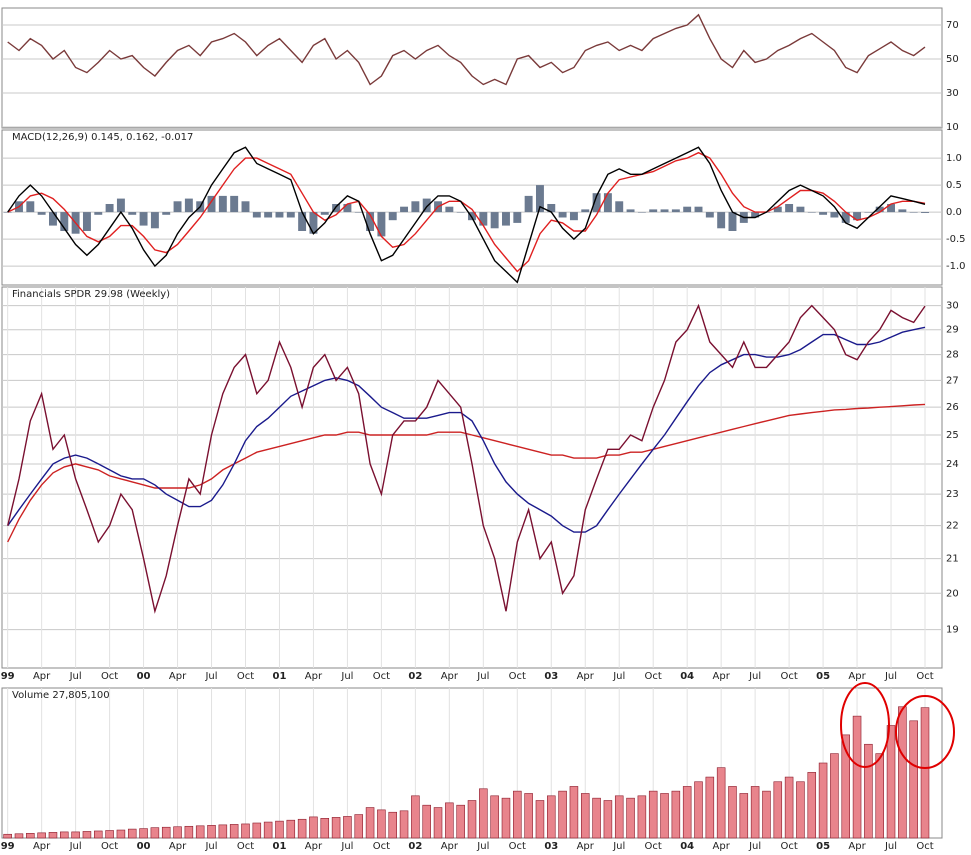 This screenshot has width=971, height=855. What do you see at coordinates (952, 494) in the screenshot?
I see `y-tick-label: 23` at bounding box center [952, 494].